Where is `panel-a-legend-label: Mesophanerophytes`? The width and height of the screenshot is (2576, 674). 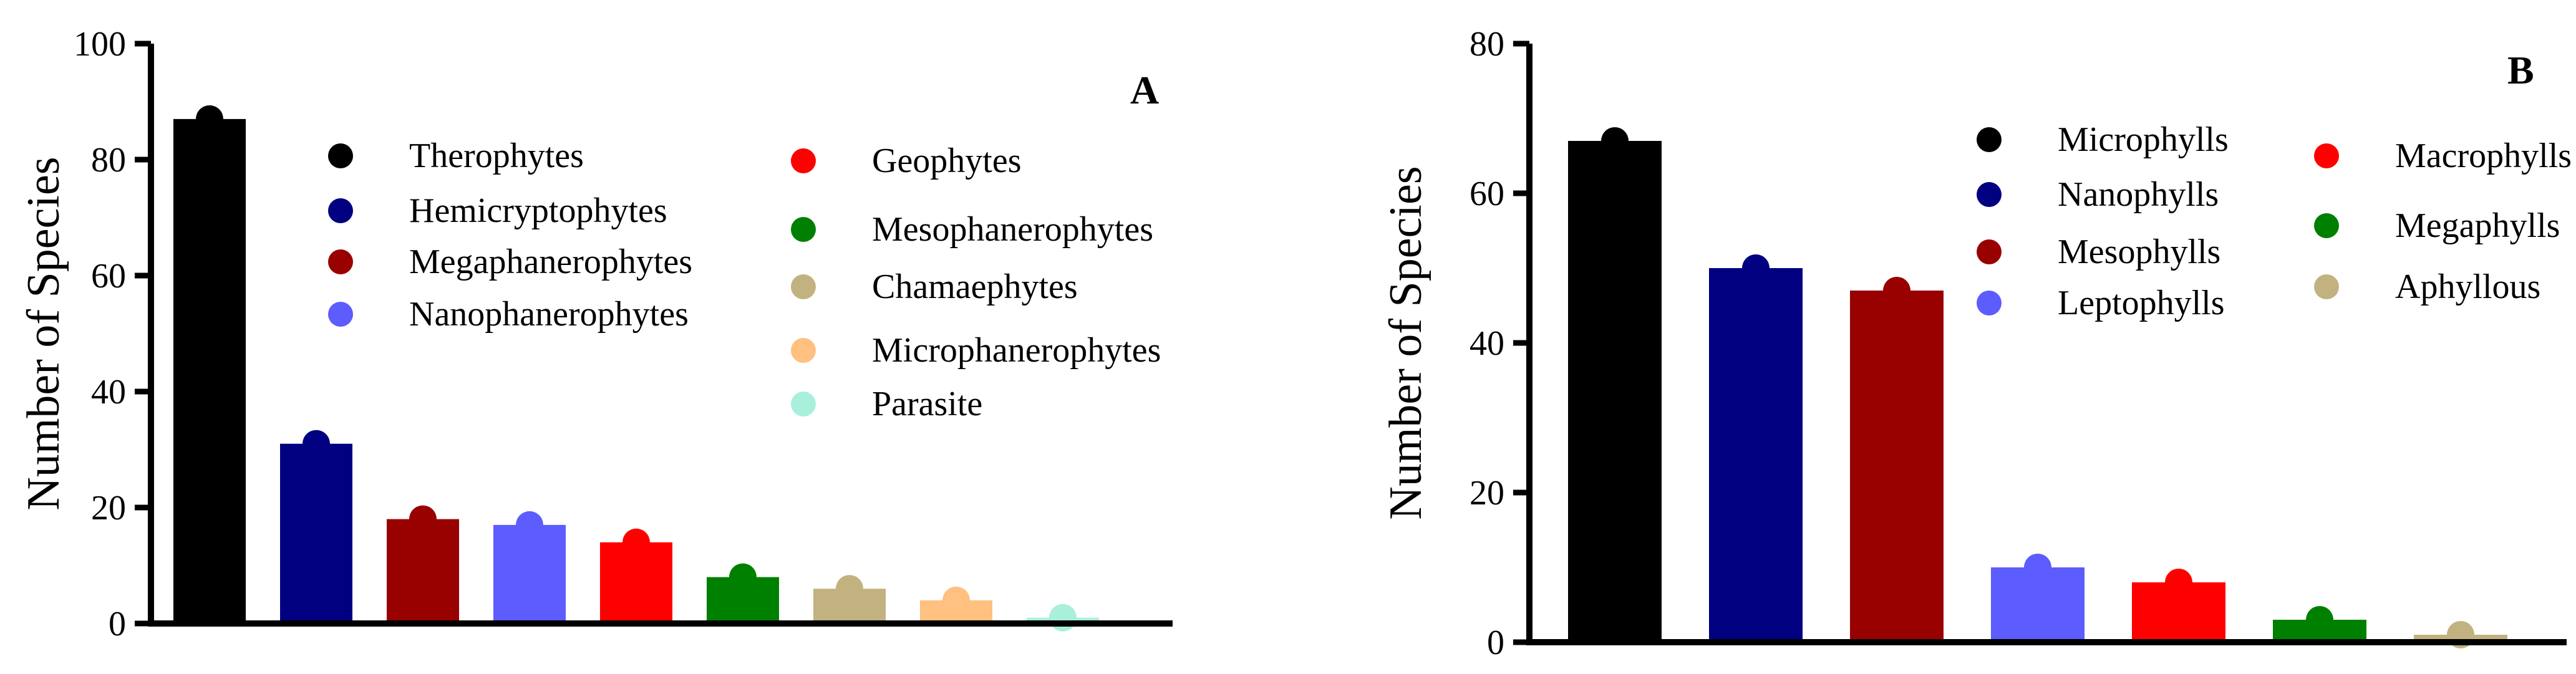 panel-a-legend-label: Mesophanerophytes is located at coordinates (1012, 229).